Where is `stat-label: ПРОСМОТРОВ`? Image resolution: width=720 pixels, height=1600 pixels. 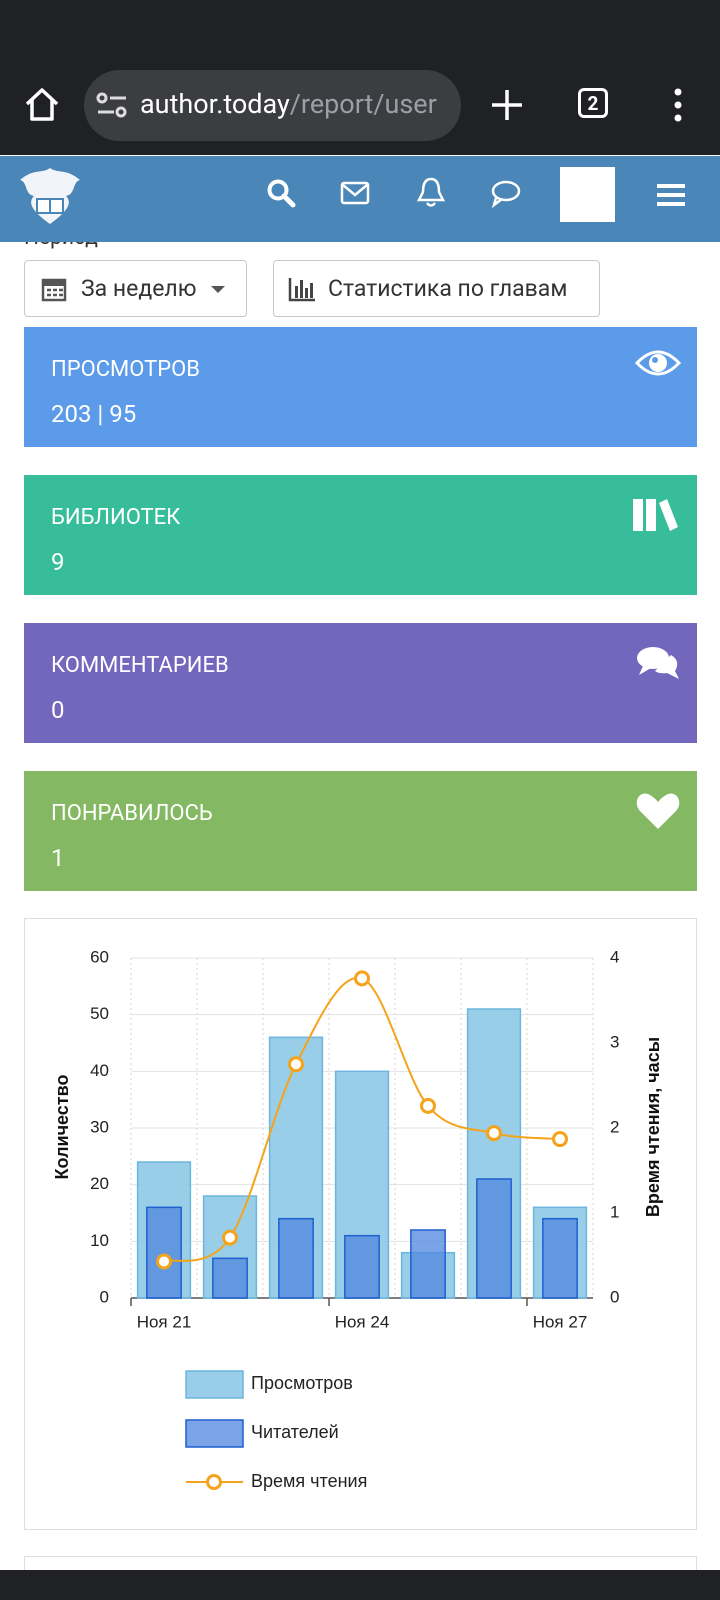
stat-label: ПРОСМОТРОВ is located at coordinates (125, 369).